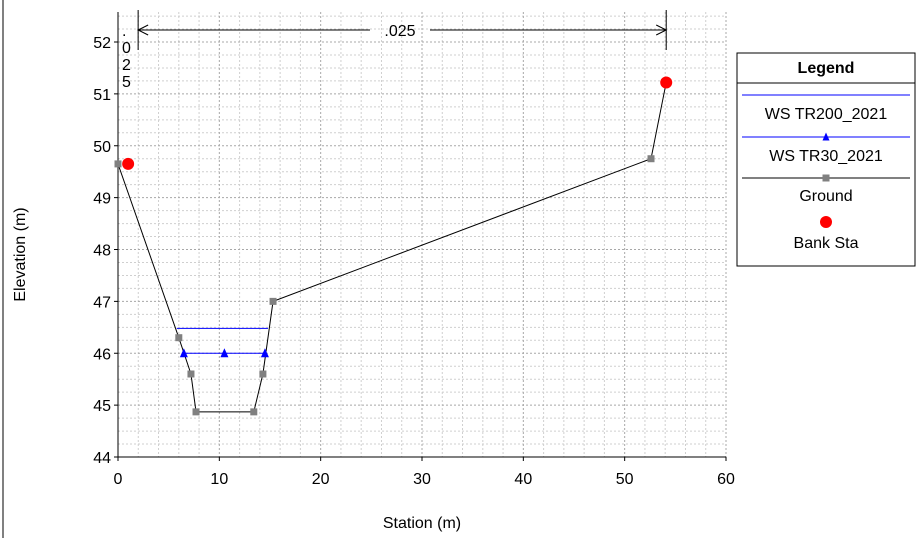 Image resolution: width=921 pixels, height=538 pixels. I want to click on left-overbank-label-char: ., so click(124, 31).